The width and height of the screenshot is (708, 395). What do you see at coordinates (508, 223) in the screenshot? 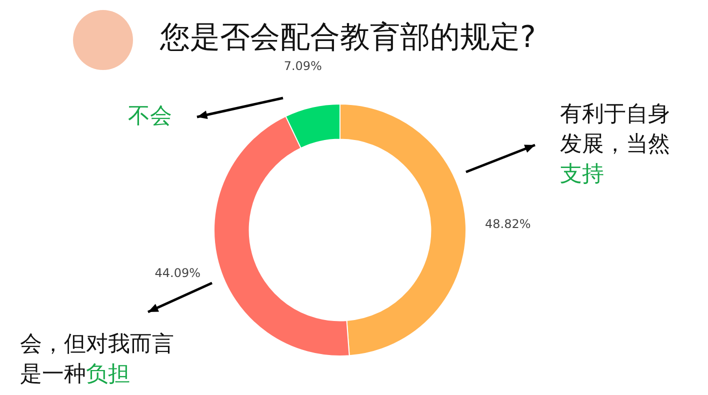
I see `data-label: 48.82%` at bounding box center [508, 223].